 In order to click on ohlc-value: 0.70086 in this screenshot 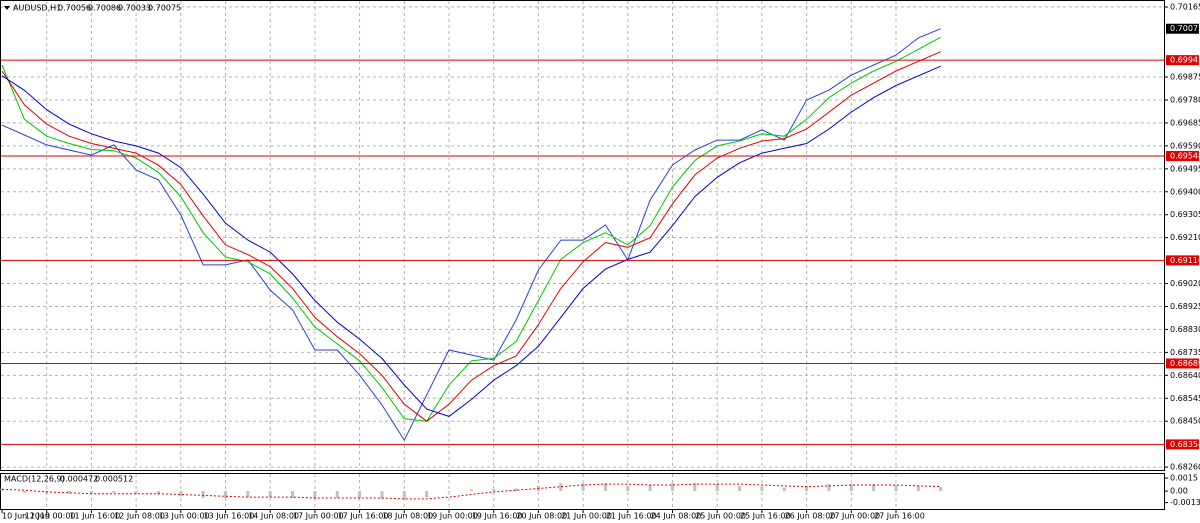, I will do `click(104, 8)`.